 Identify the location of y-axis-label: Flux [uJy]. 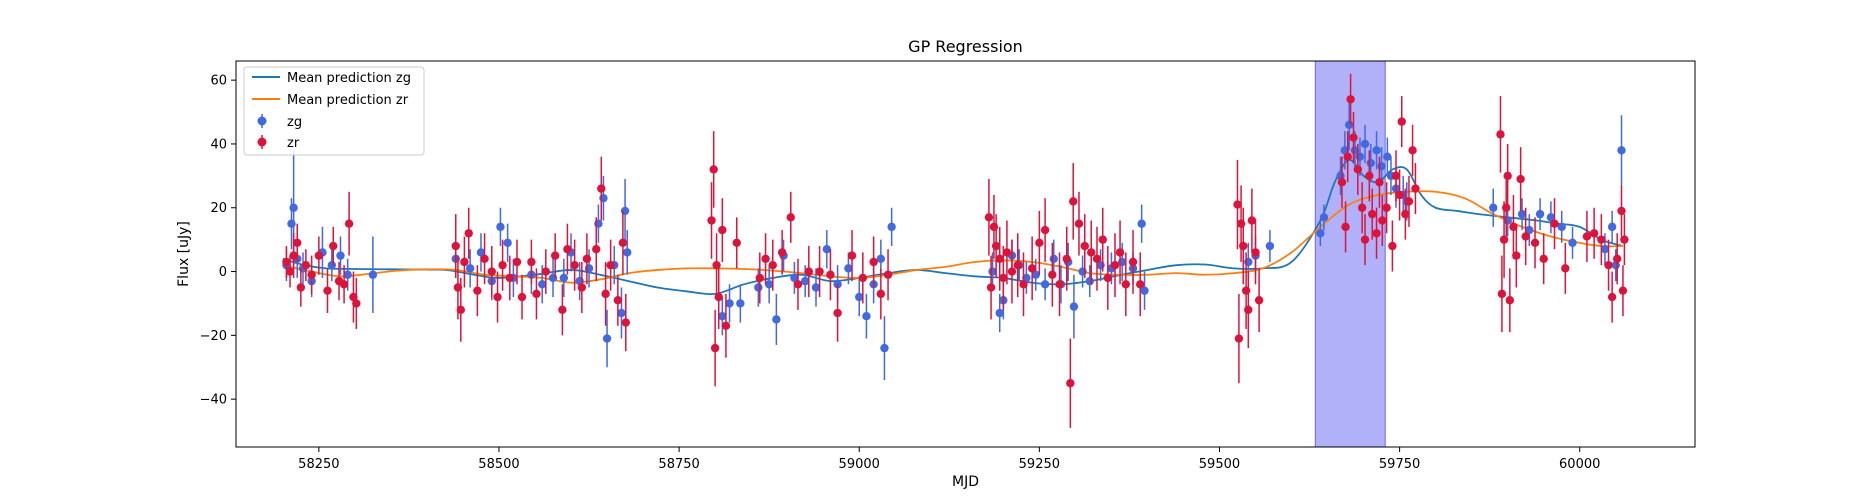
(184, 254).